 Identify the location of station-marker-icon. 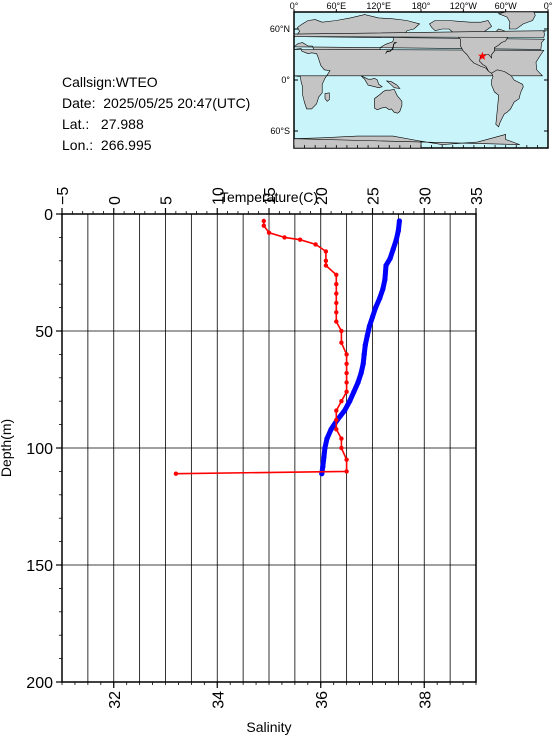
(482, 55).